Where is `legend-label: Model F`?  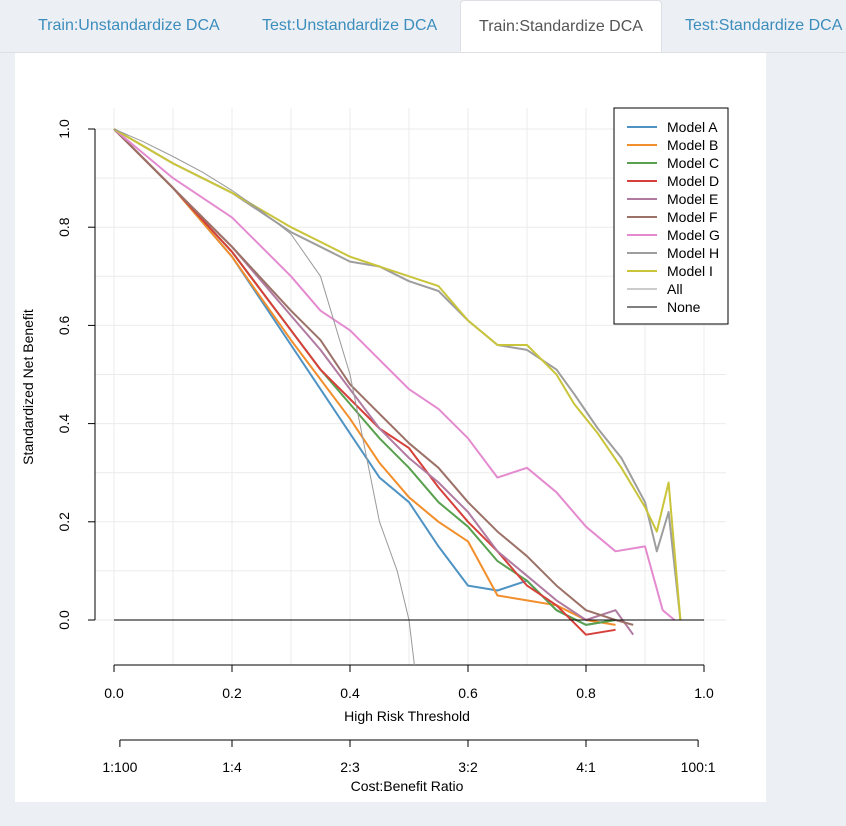
legend-label: Model F is located at coordinates (692, 217).